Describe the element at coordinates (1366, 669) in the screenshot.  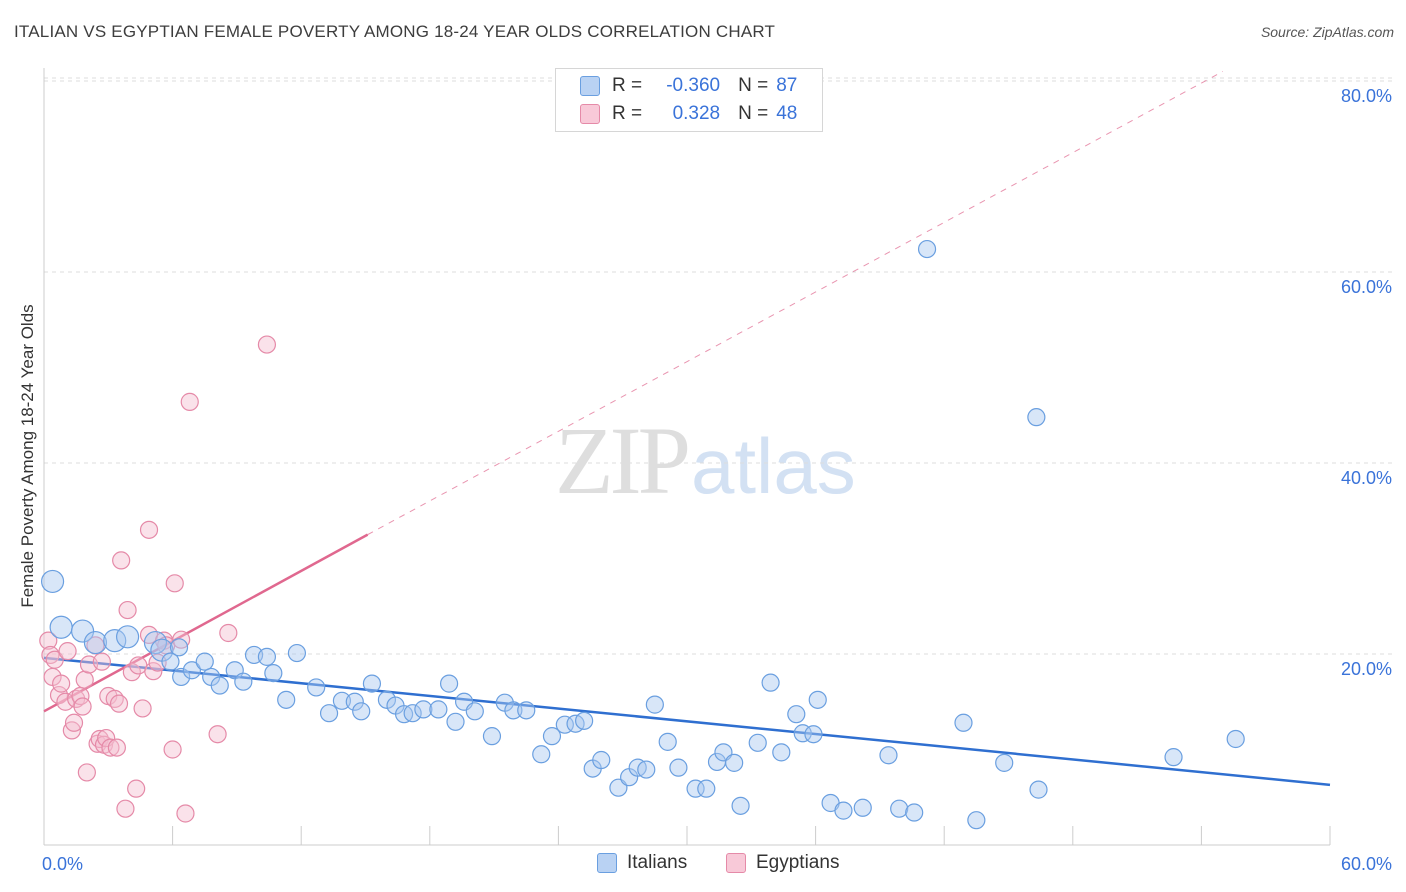
I see `y-tick-label: 20.0%` at that location.